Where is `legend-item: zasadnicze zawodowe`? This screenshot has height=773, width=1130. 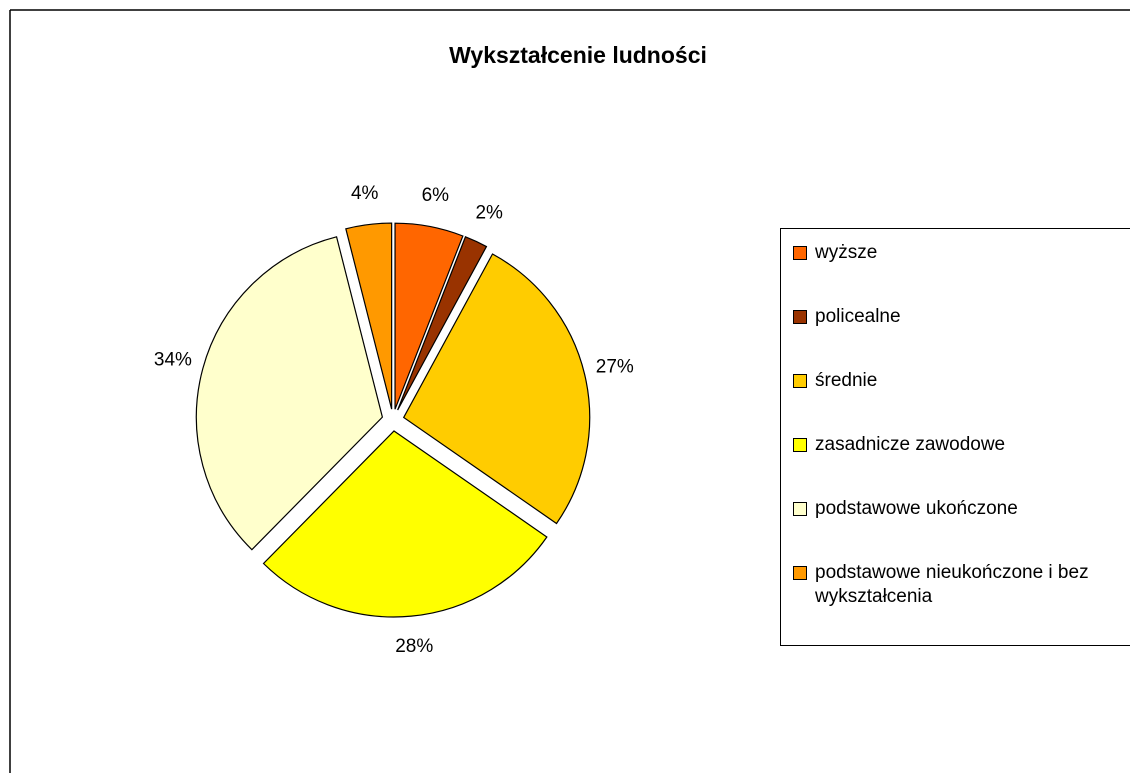
legend-item: zasadnicze zawodowe is located at coordinates (960, 445).